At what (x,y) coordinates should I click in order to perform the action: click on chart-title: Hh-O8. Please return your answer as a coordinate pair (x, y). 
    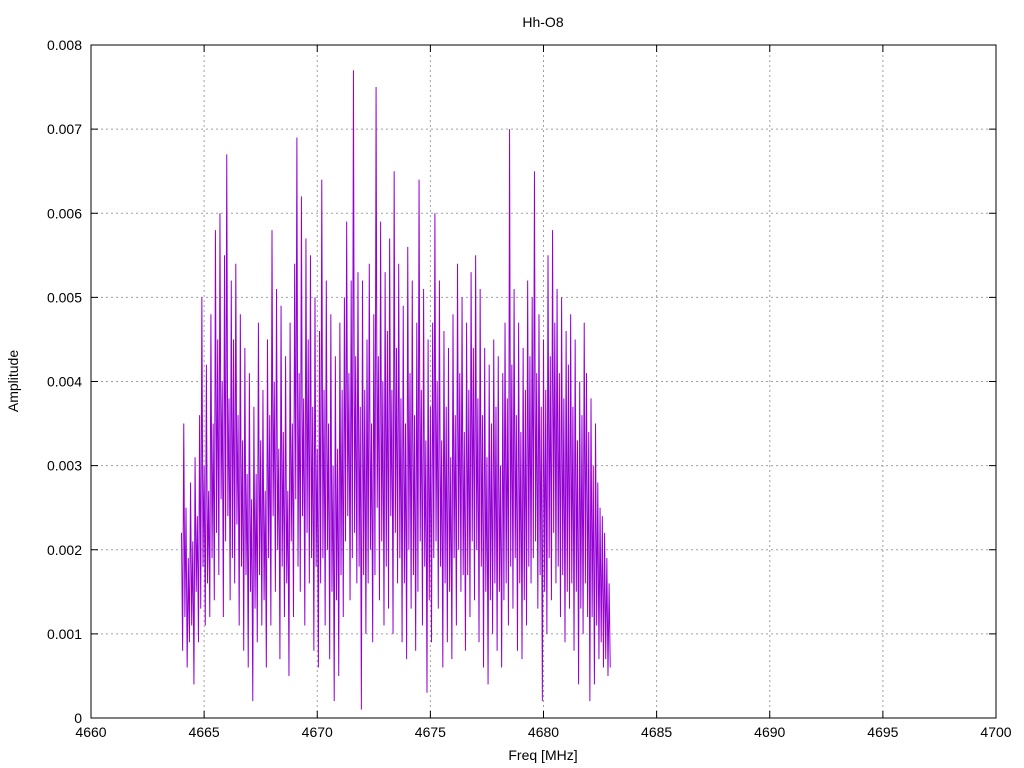
    Looking at the image, I should click on (542, 22).